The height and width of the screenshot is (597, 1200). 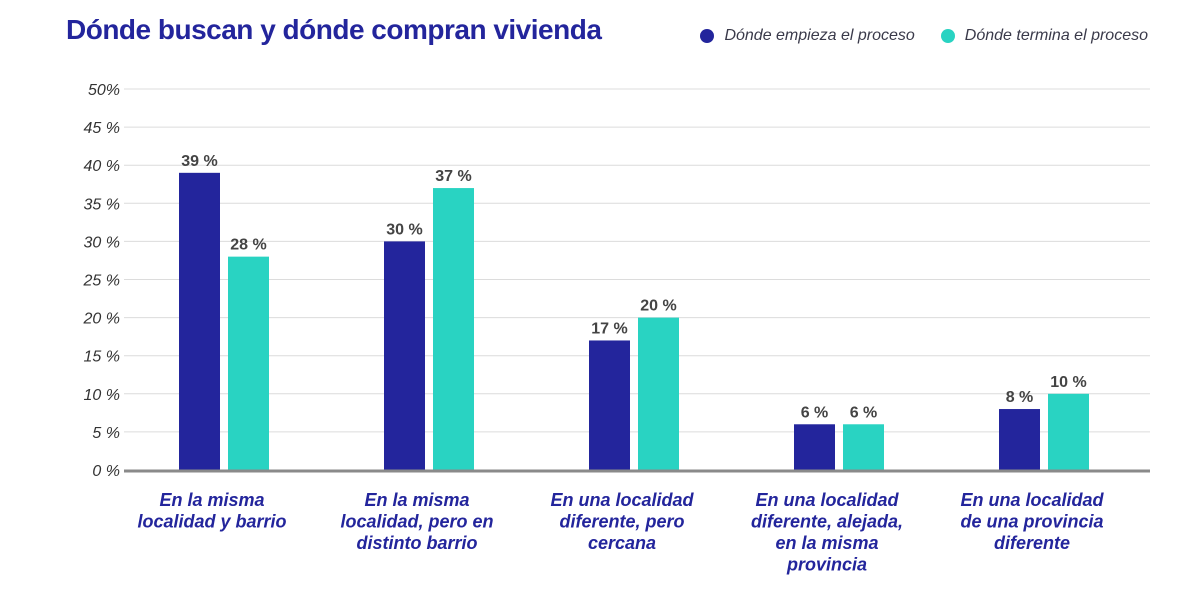 What do you see at coordinates (102, 128) in the screenshot?
I see `y-tick-label: 45 %` at bounding box center [102, 128].